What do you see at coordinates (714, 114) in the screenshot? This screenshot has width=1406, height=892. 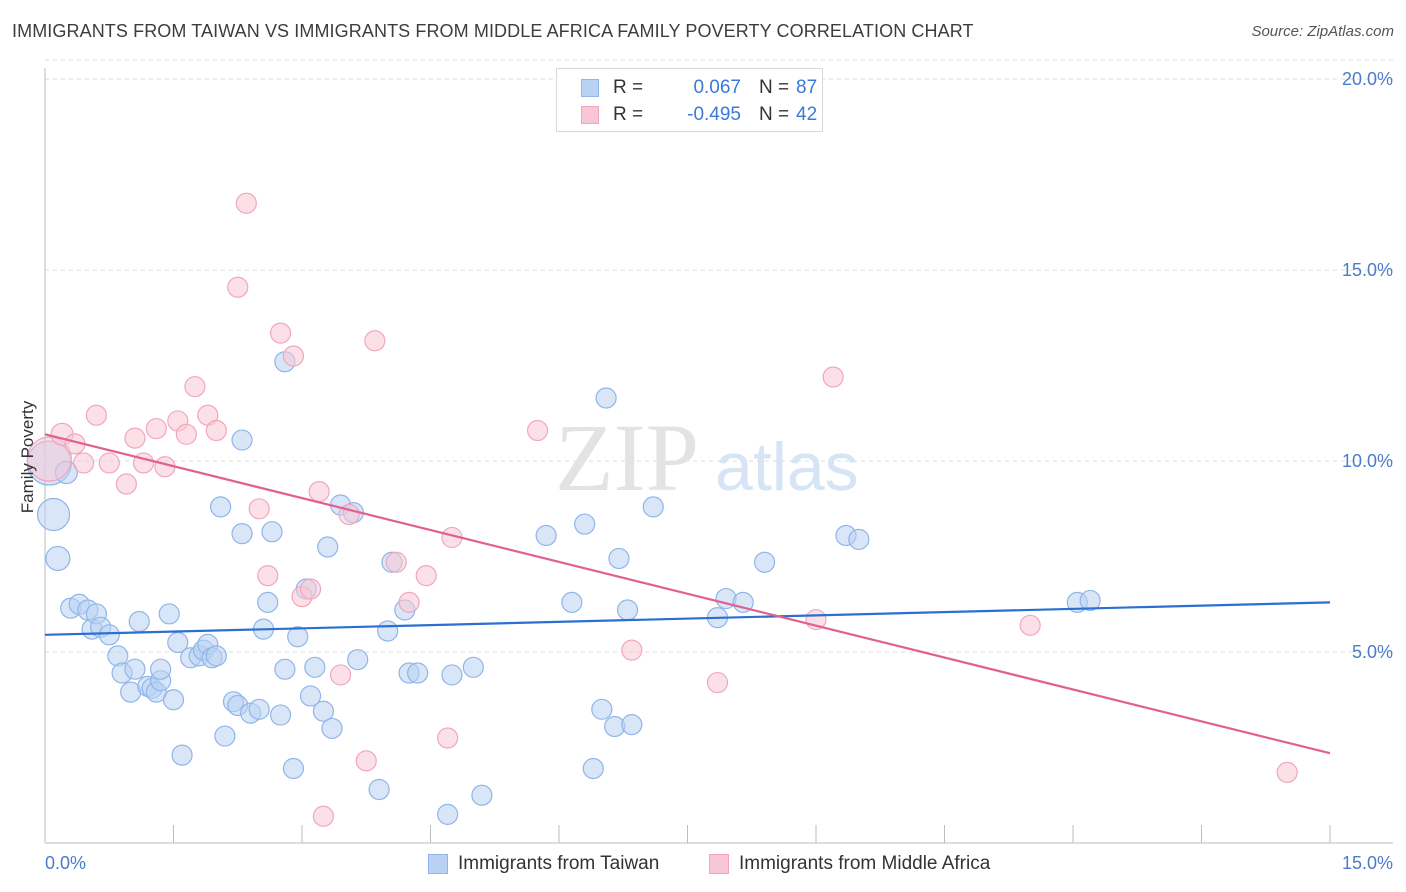 I see `legend-r-value-middle-africa: -0.495` at bounding box center [714, 114].